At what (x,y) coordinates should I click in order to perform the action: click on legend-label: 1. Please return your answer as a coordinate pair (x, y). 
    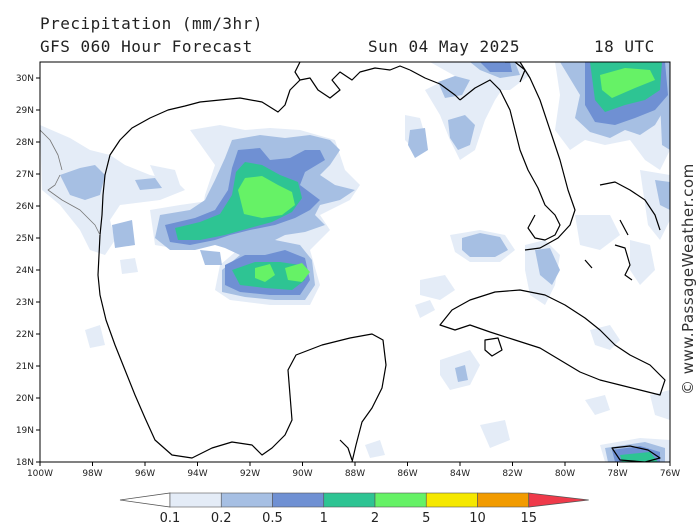
    Looking at the image, I should click on (324, 518).